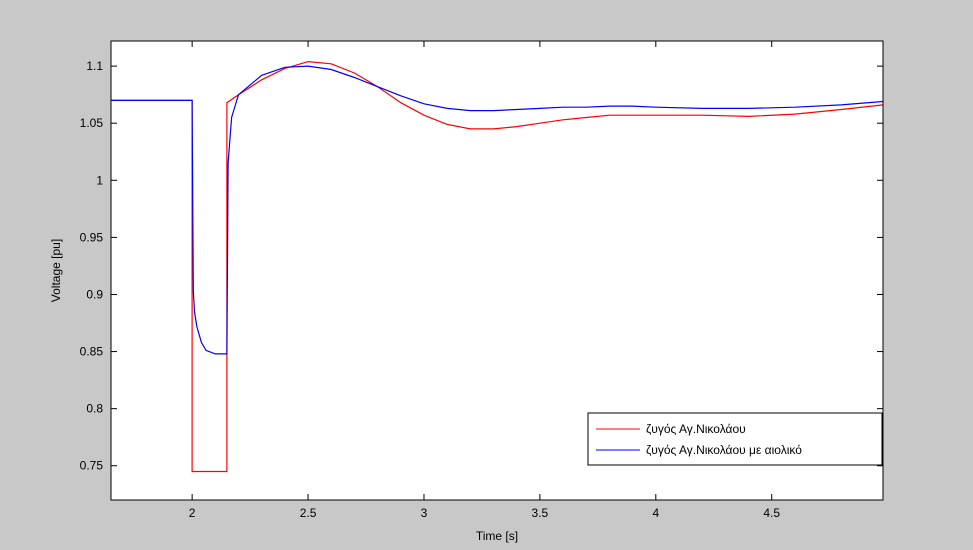  Describe the element at coordinates (540, 513) in the screenshot. I see `x-tick-label: 3.5` at that location.